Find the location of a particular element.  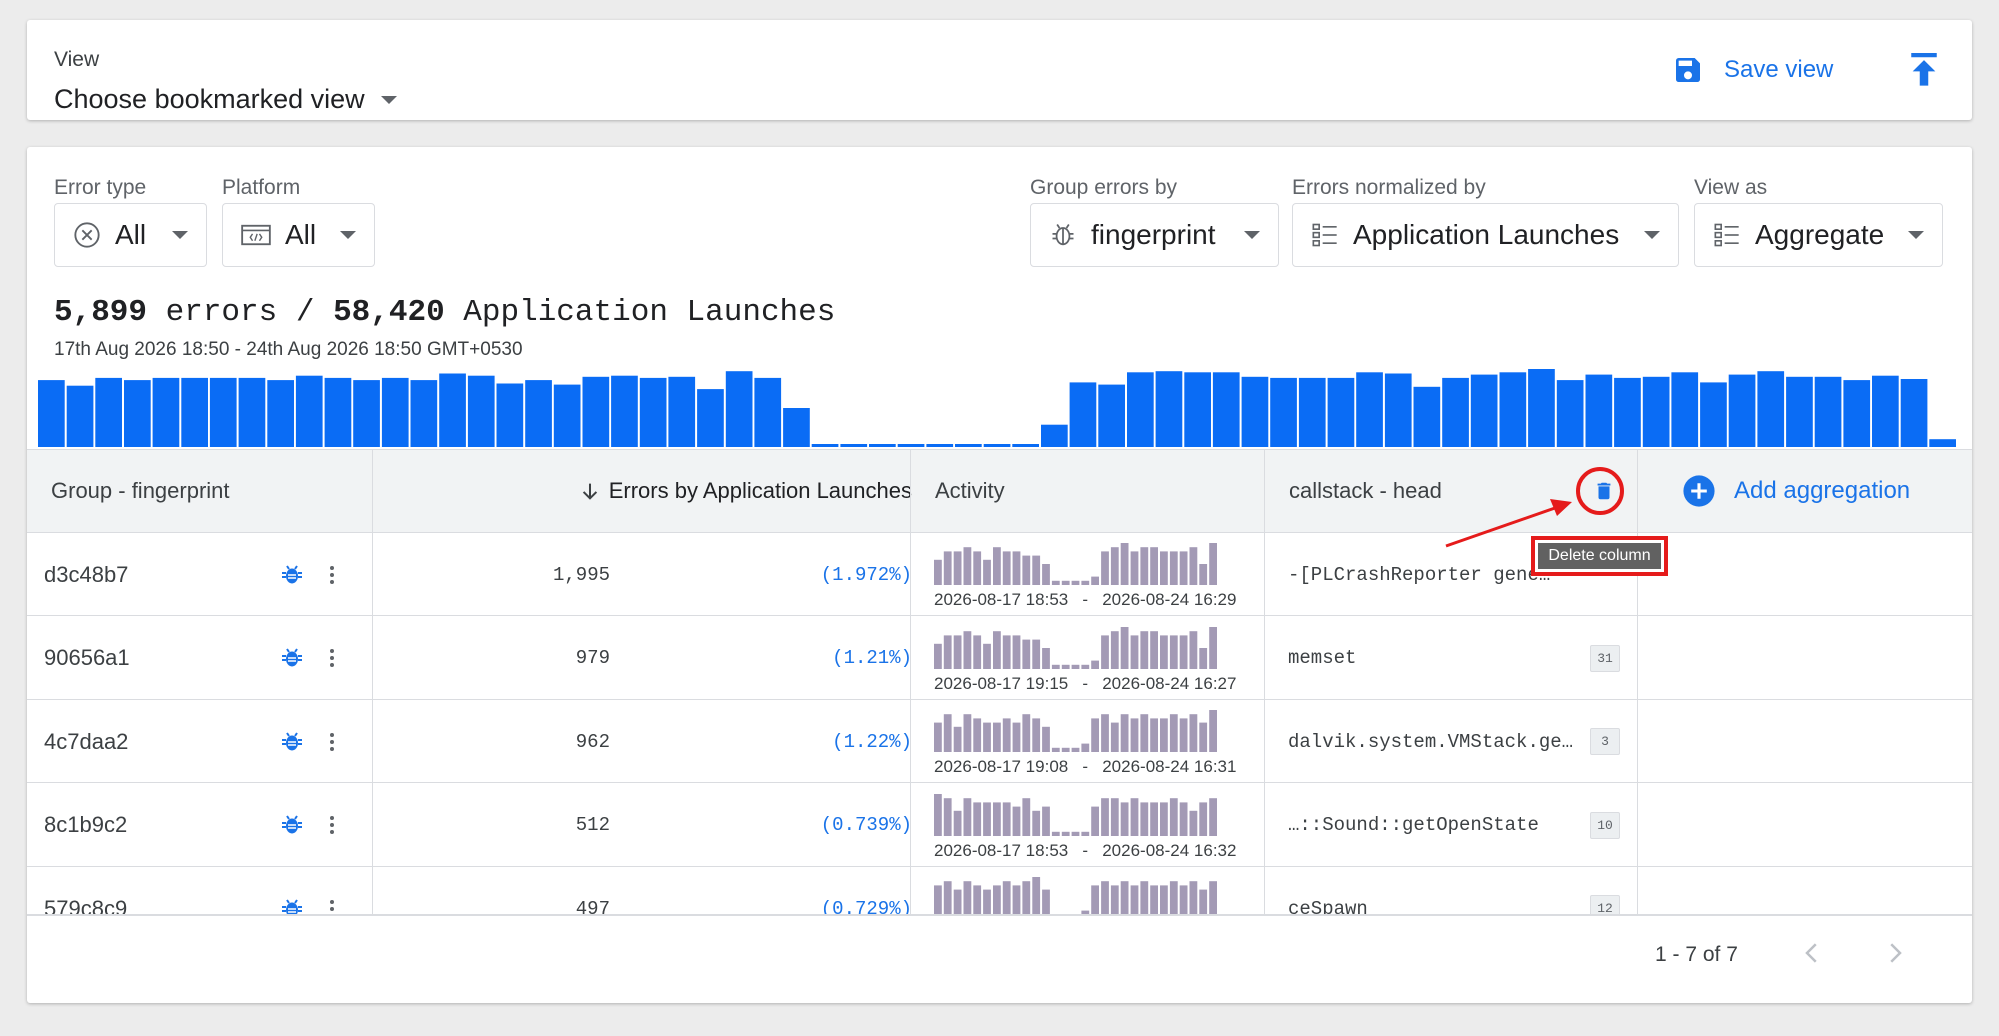

platform-value: All is located at coordinates (301, 234).